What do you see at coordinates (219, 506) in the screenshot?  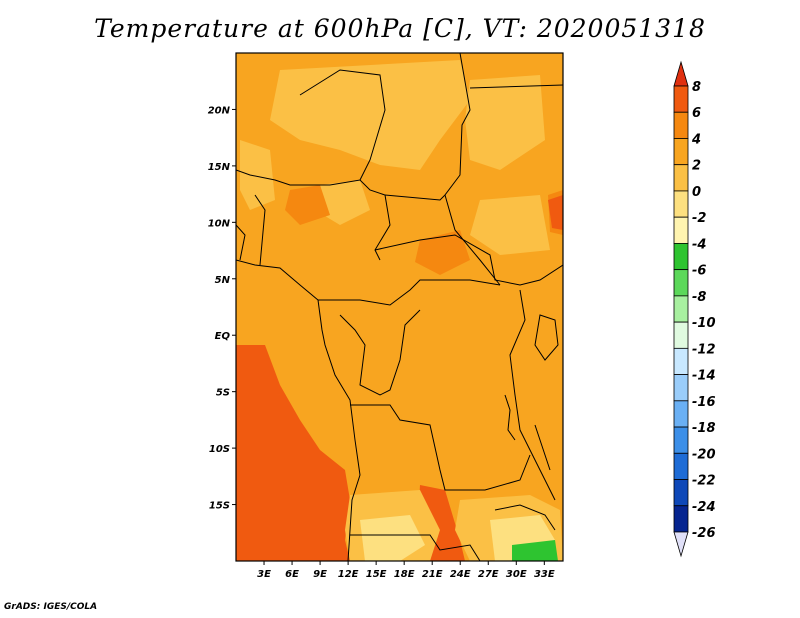 I see `lat-tick-label: 15S` at bounding box center [219, 506].